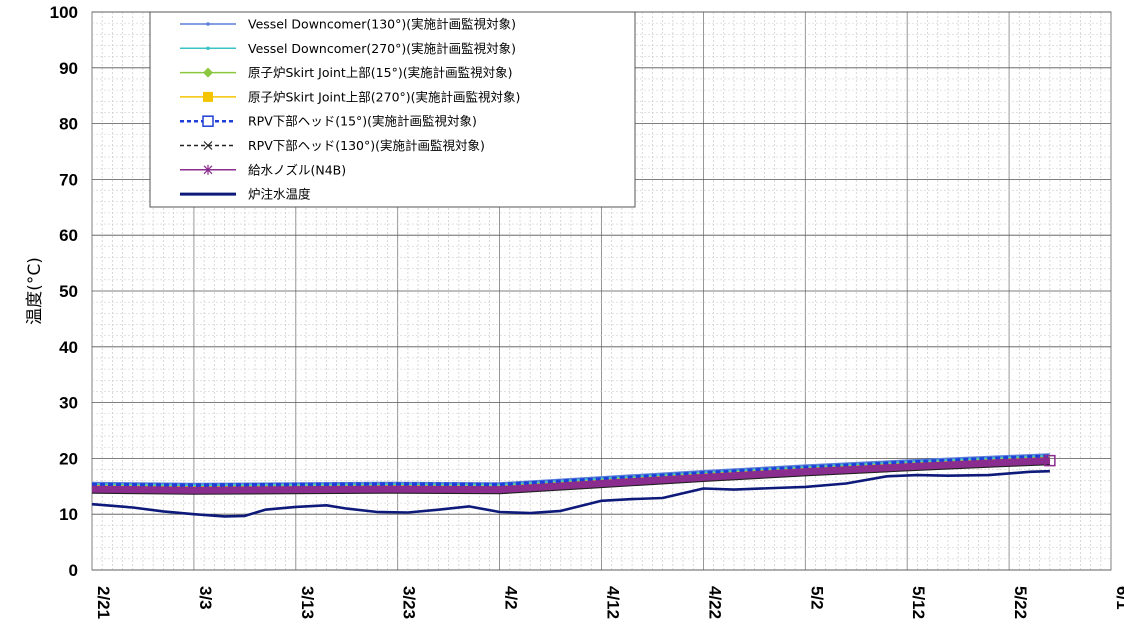 Image resolution: width=1124 pixels, height=637 pixels. I want to click on legend-label: Vessel Downcomer(270°)(実施計画監視対象), so click(382, 48).